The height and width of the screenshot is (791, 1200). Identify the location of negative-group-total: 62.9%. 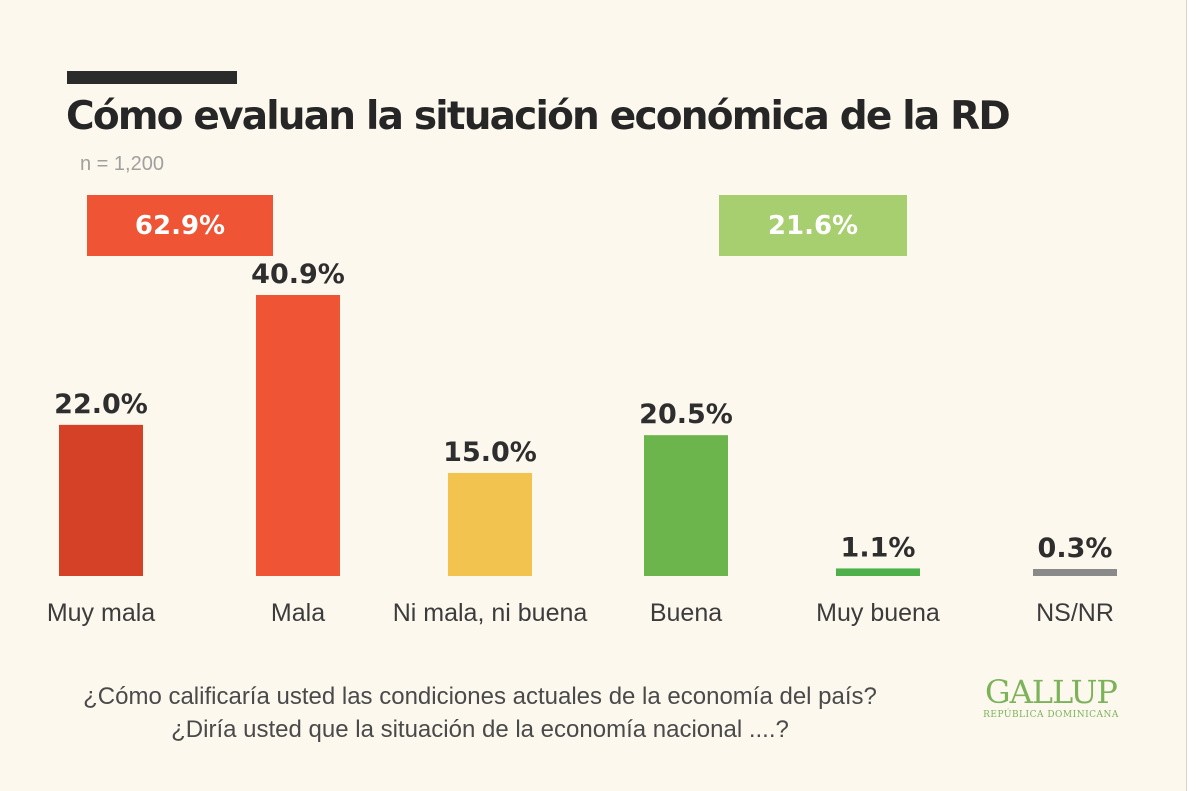
(180, 225).